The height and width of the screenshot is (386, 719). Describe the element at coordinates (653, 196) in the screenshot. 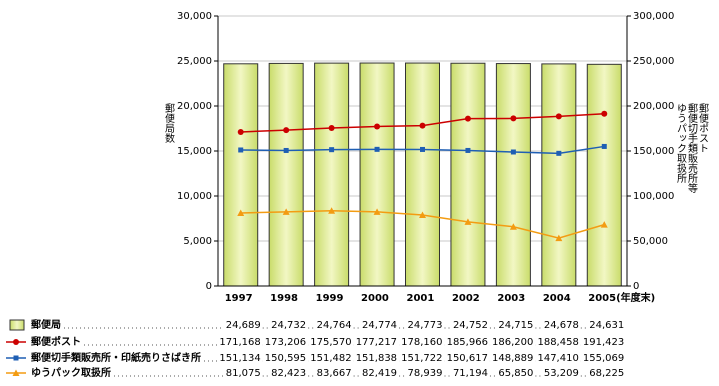

I see `y2-tick-label: 100,000` at that location.